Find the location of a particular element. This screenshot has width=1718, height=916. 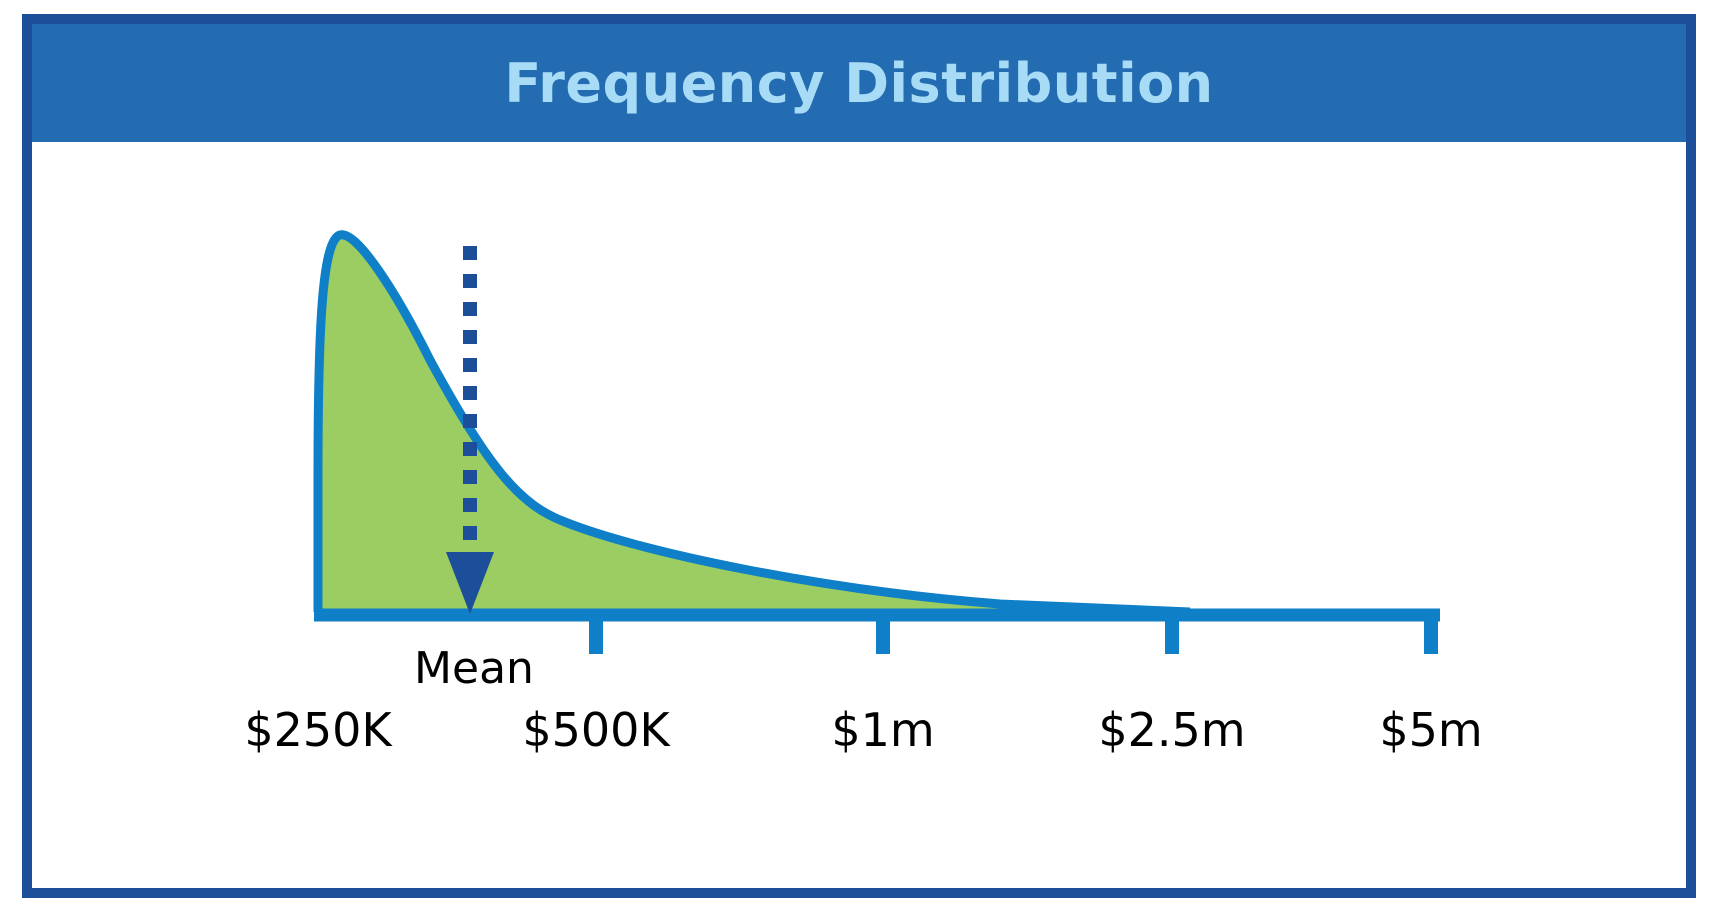

mean-arrow-icon is located at coordinates (470, 583).